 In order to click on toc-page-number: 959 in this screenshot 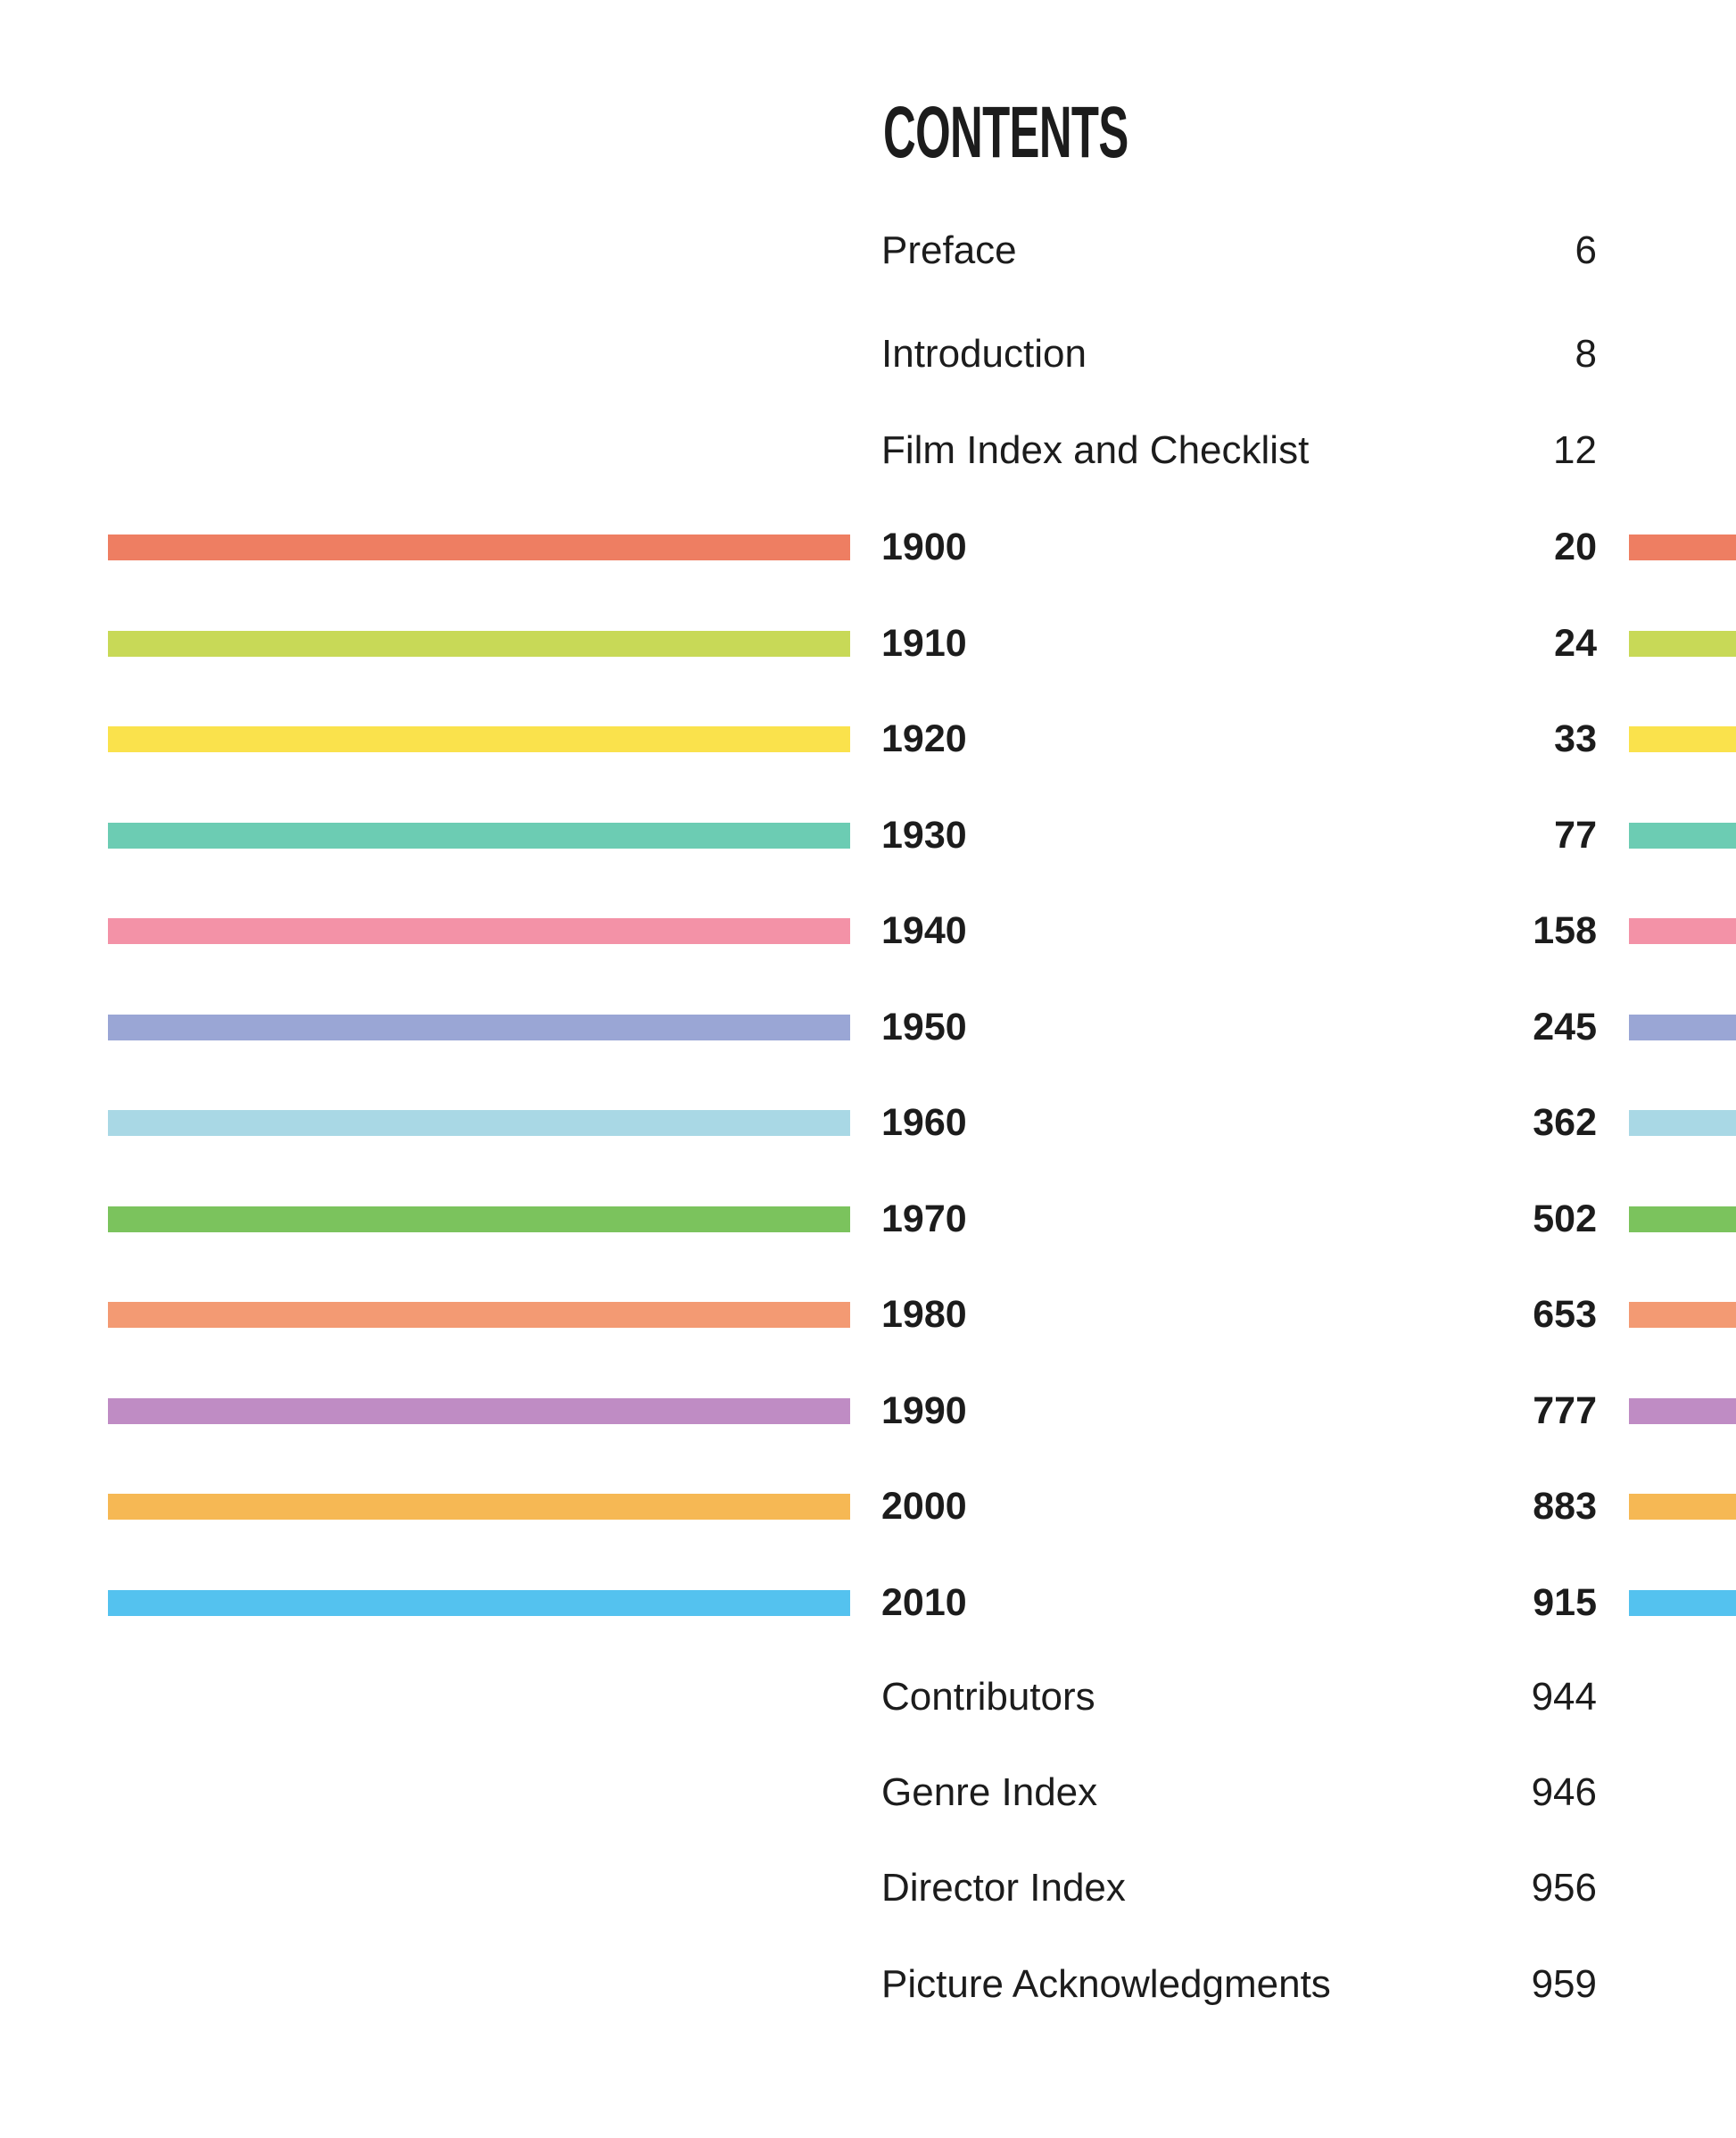, I will do `click(1564, 1984)`.